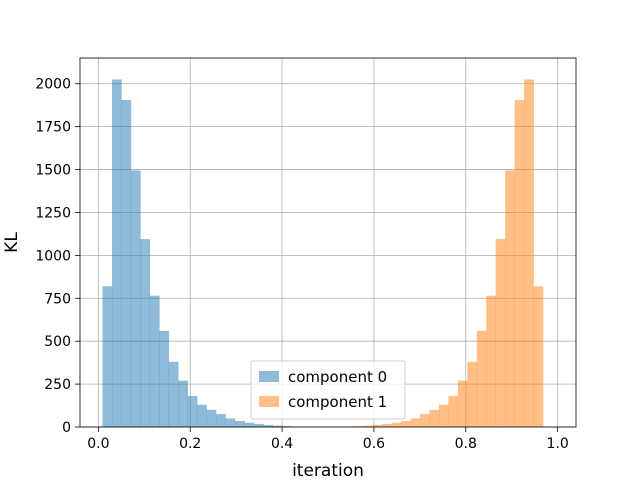 The image size is (640, 480). I want to click on y-tick-label: 500, so click(57, 342).